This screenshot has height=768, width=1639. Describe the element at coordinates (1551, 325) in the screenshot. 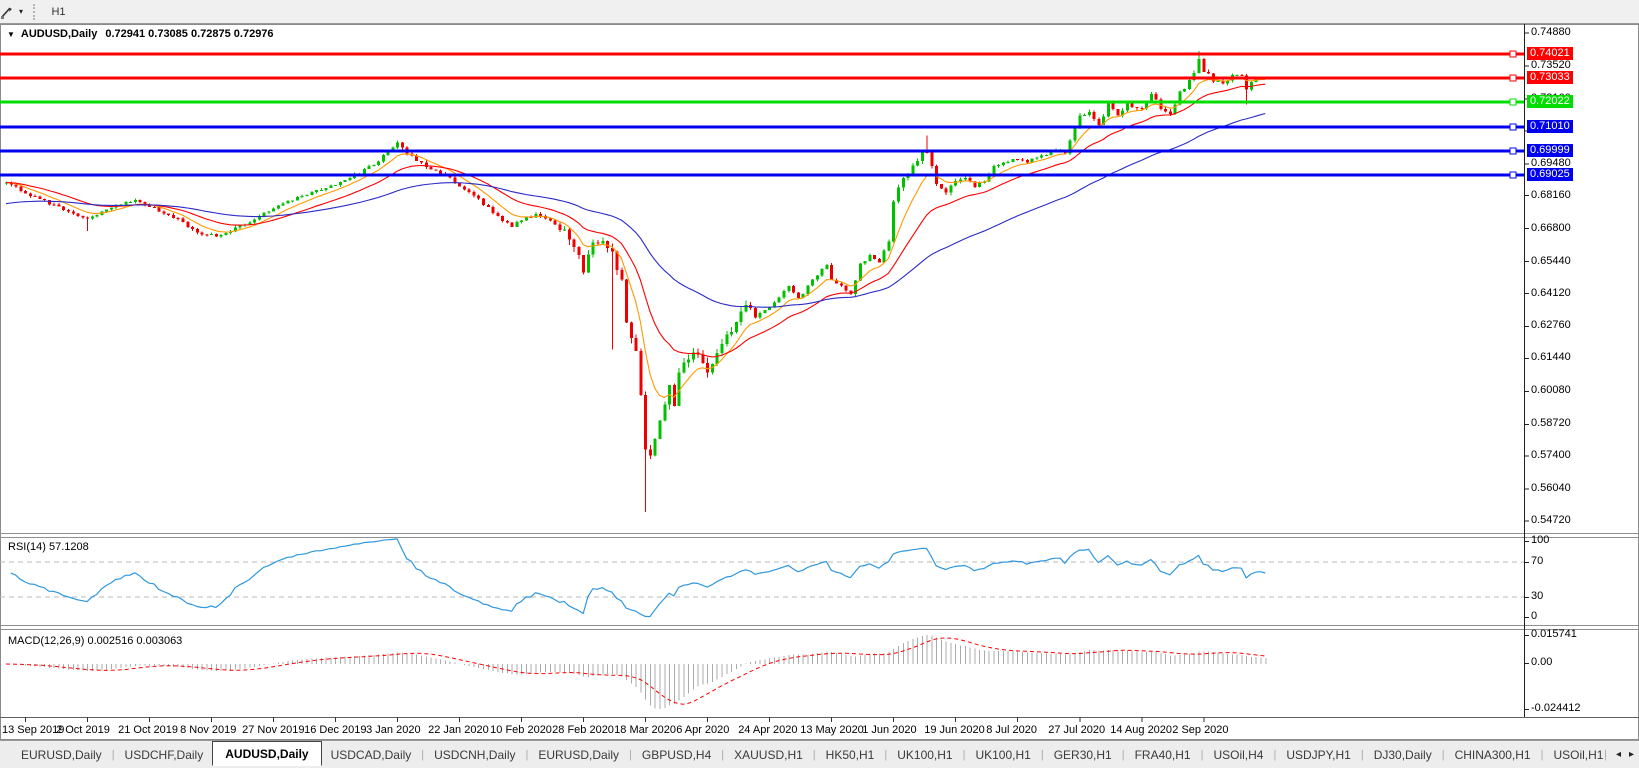

I see `price-tick-label: 0.62760` at that location.